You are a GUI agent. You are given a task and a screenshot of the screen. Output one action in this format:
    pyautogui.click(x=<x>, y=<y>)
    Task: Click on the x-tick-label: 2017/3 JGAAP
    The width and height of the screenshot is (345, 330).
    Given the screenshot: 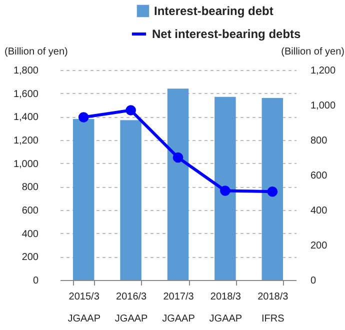 What is the action you would take?
    pyautogui.click(x=179, y=308)
    